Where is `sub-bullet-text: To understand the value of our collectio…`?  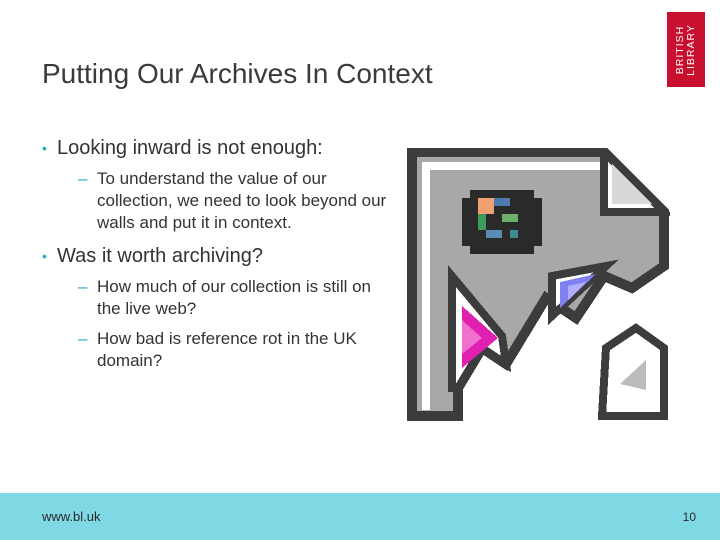 sub-bullet-text: To understand the value of our collectio… is located at coordinates (242, 200).